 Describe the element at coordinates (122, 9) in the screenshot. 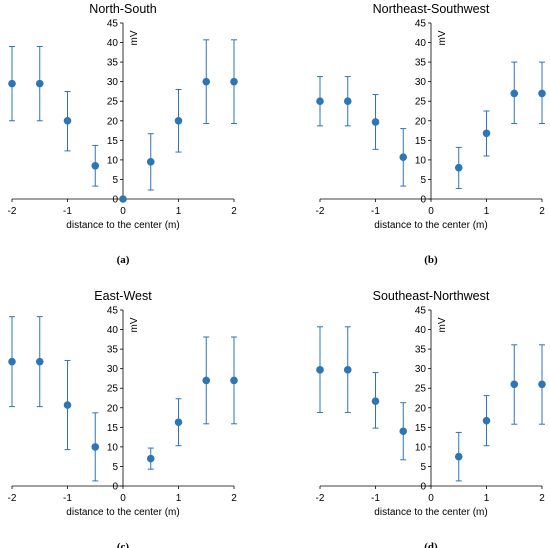

I see `chart-title: North-South` at that location.